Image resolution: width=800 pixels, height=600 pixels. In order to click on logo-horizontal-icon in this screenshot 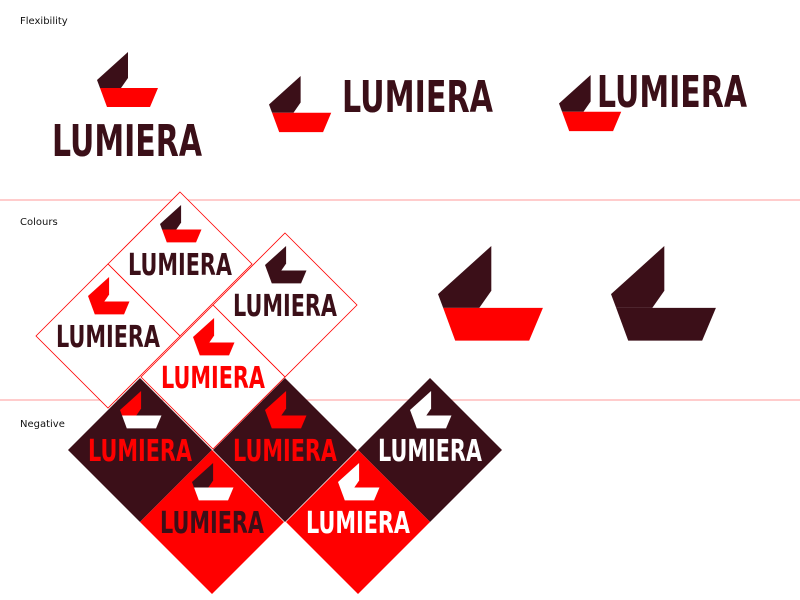, I will do `click(300, 104)`.